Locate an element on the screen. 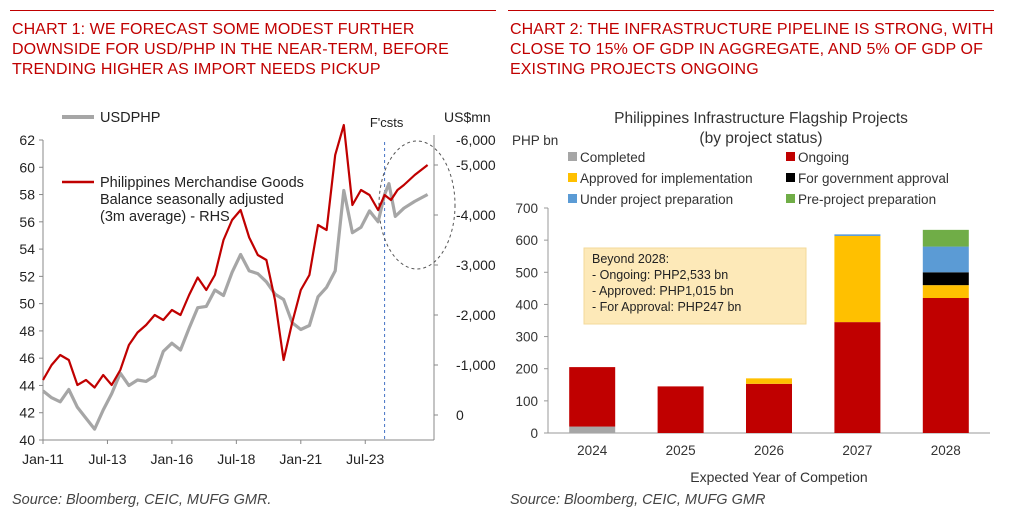 The height and width of the screenshot is (526, 1022). x-tick-label: Jan-11 is located at coordinates (43, 459).